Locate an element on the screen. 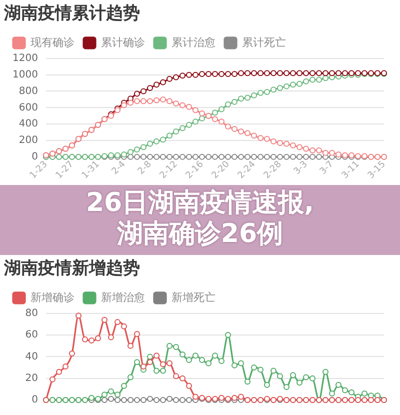 This screenshot has width=400, height=415. chart-title: 湖南疫情新增趋势 is located at coordinates (71, 268).